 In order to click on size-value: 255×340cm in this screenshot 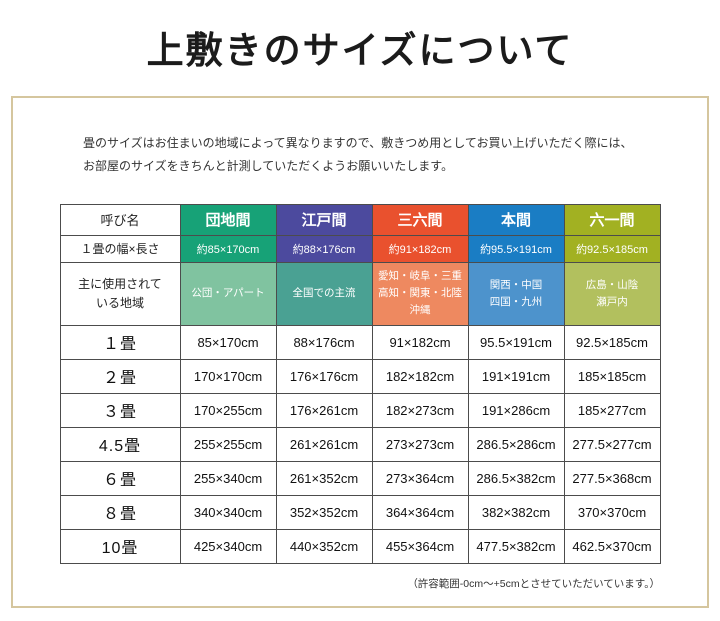, I will do `click(228, 478)`.